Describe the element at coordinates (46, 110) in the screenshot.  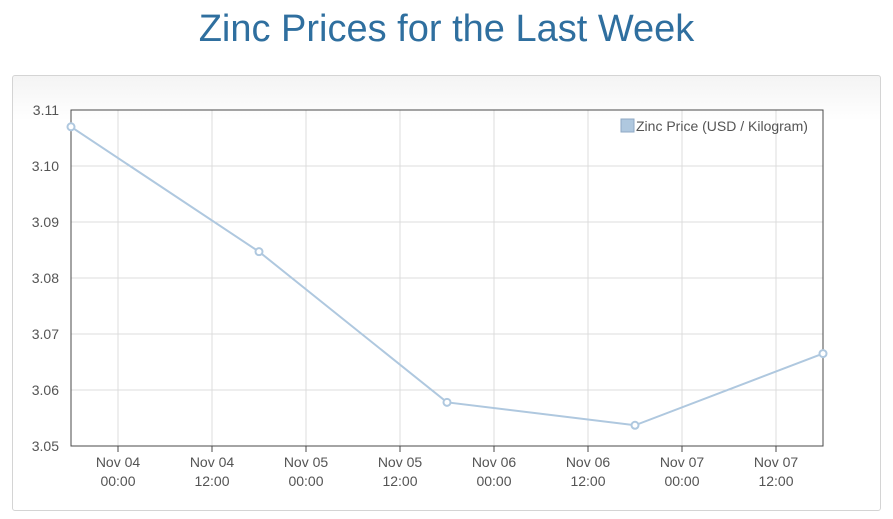
I see `y-tick-label: 3.11` at that location.